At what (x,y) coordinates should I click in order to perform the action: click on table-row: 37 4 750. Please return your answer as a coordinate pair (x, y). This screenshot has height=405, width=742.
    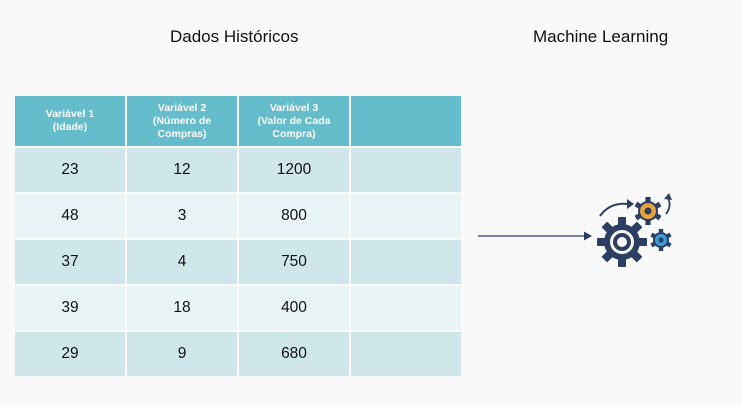
    Looking at the image, I should click on (238, 262).